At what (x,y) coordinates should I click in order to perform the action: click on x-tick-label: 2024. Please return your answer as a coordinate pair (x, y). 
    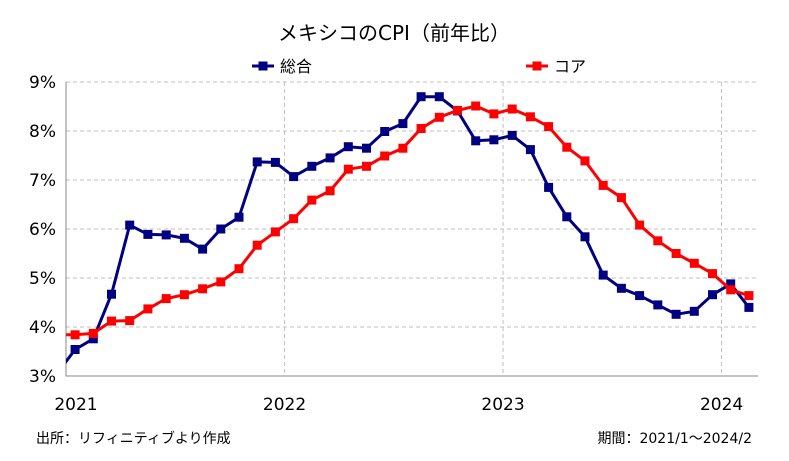
    Looking at the image, I should click on (721, 405).